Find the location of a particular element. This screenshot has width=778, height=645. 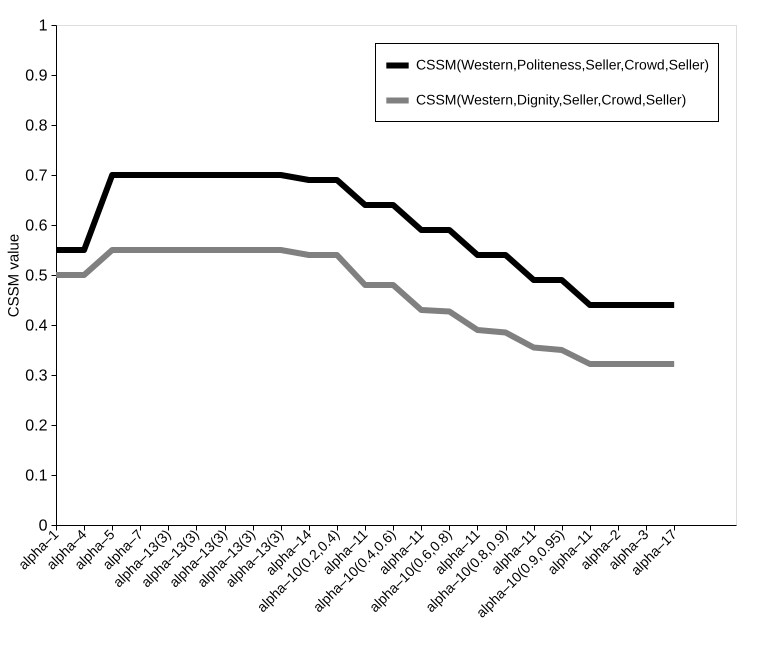

y-tick-label: 0 is located at coordinates (43, 526).